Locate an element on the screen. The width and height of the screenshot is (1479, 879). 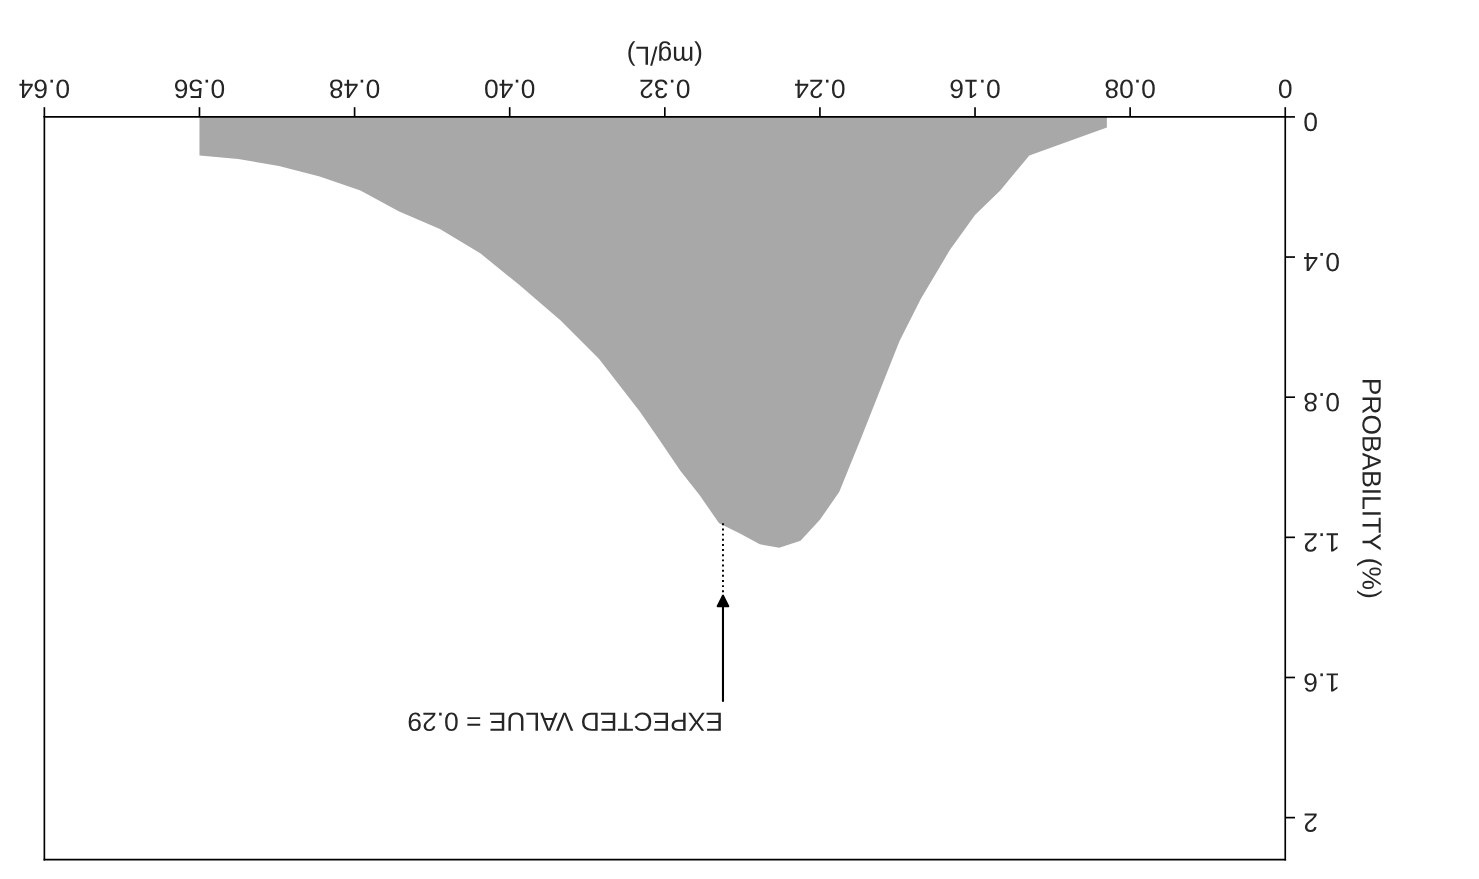
x-tick-label: 0.16 is located at coordinates (975, 89).